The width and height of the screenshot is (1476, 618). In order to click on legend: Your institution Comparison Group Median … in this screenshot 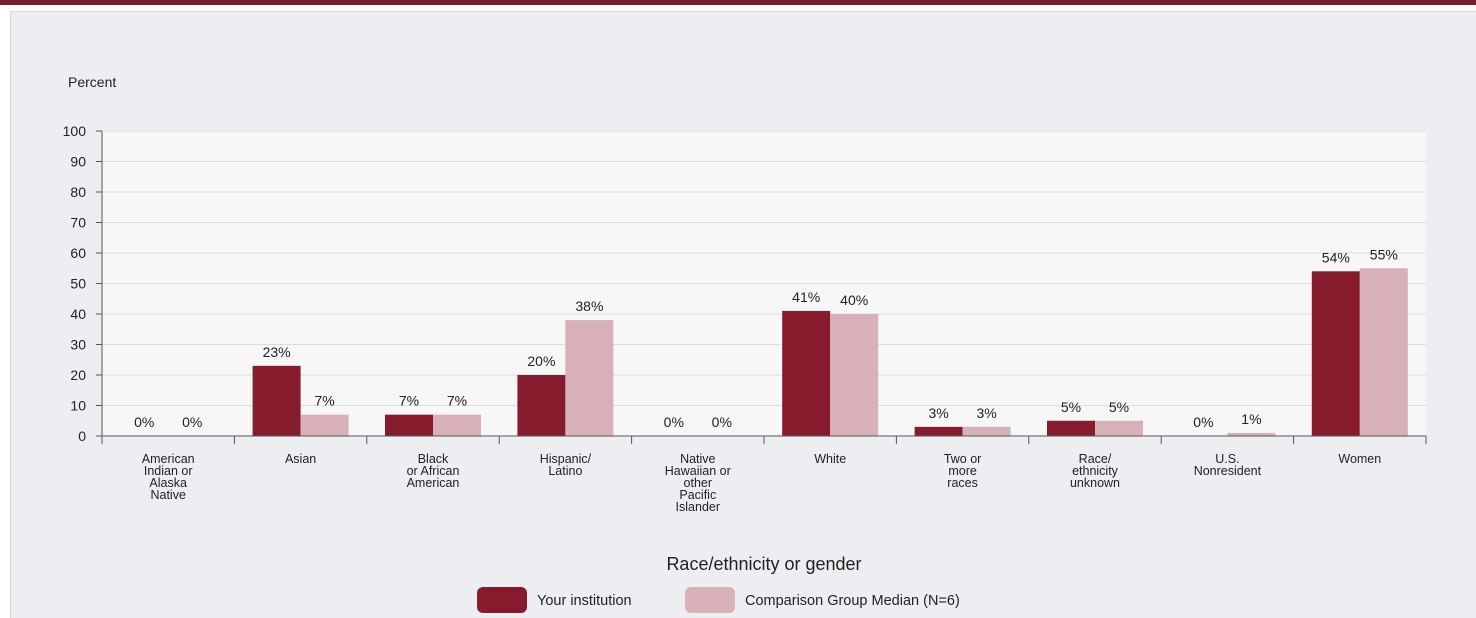, I will do `click(718, 600)`.